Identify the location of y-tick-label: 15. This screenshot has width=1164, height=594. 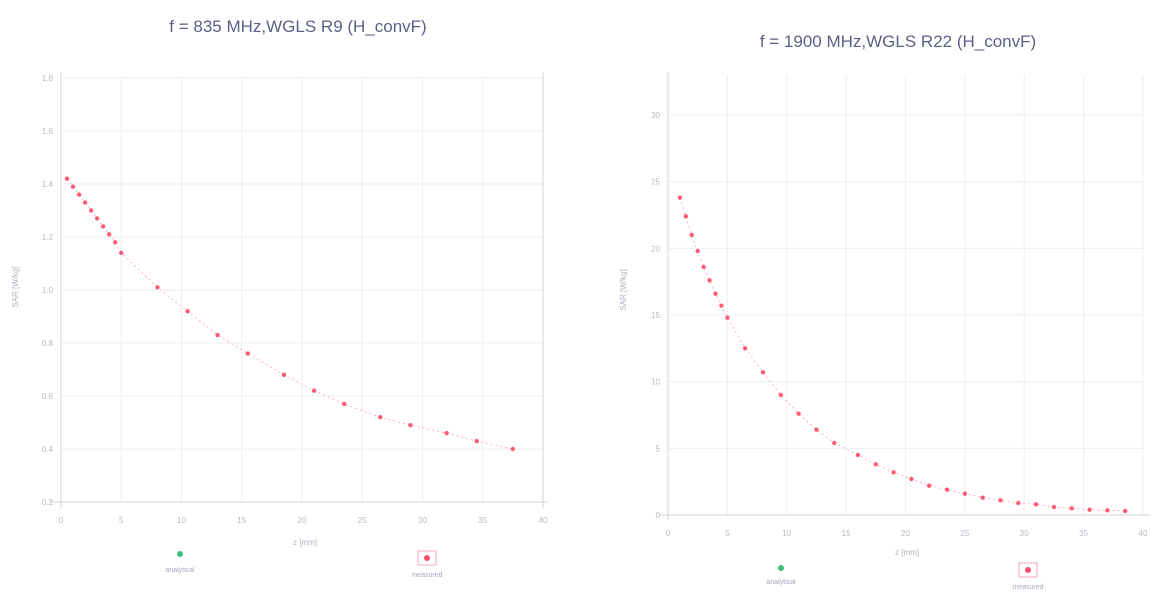
(655, 315).